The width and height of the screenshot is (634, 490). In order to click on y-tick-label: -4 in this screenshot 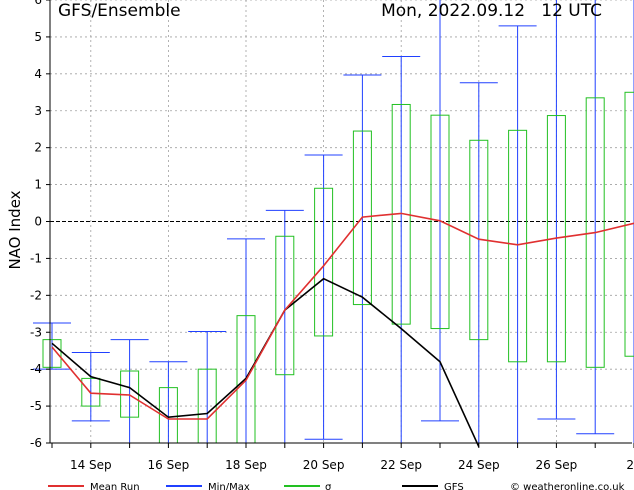, I will do `click(36, 369)`.